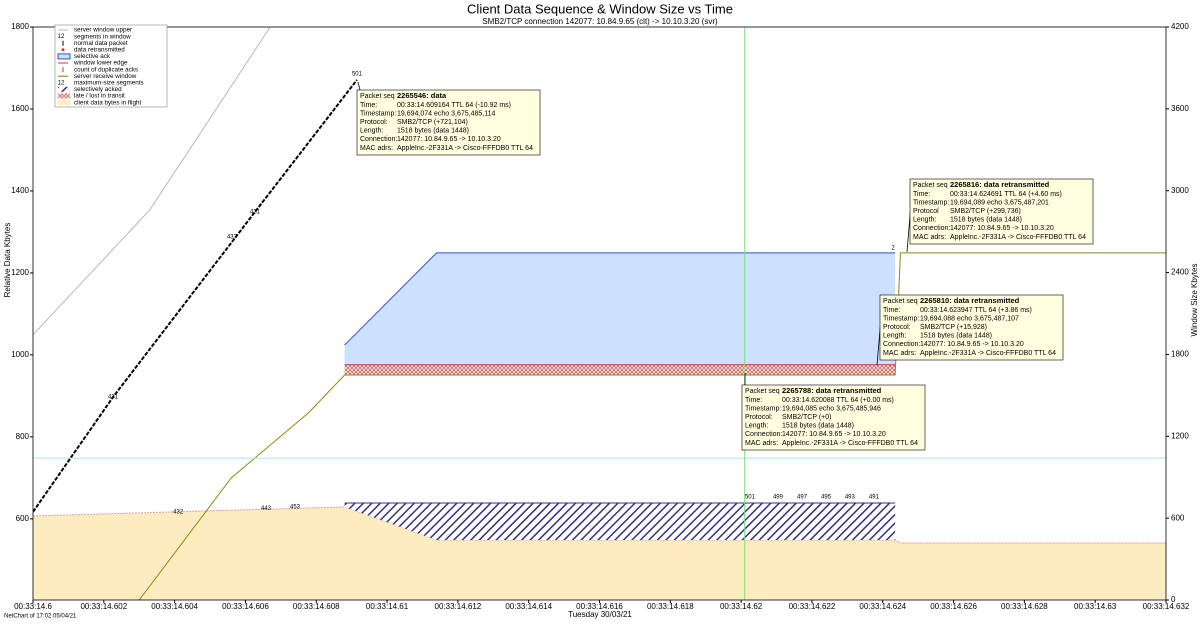 This screenshot has height=626, width=1200. What do you see at coordinates (446, 113) in the screenshot?
I see `tooltip-value: 19,694,074 echo 3,675,485,114` at bounding box center [446, 113].